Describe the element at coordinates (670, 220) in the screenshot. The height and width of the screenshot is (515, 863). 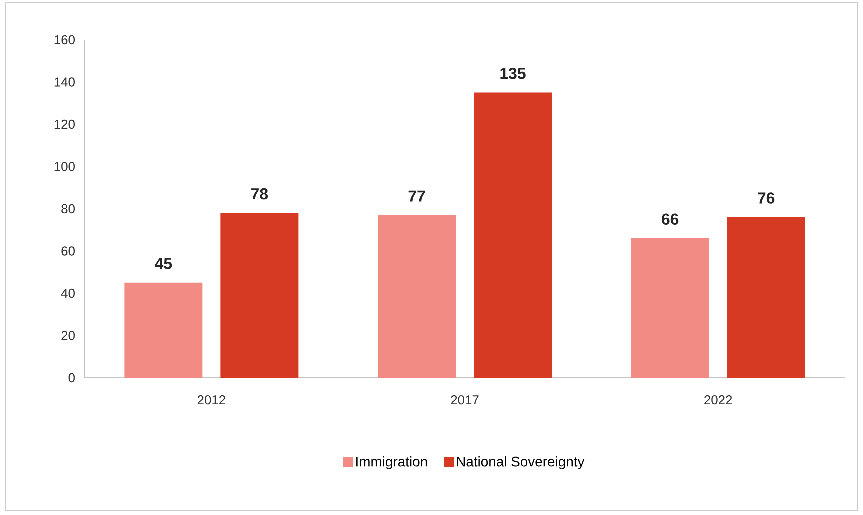
I see `data-label: 66` at that location.